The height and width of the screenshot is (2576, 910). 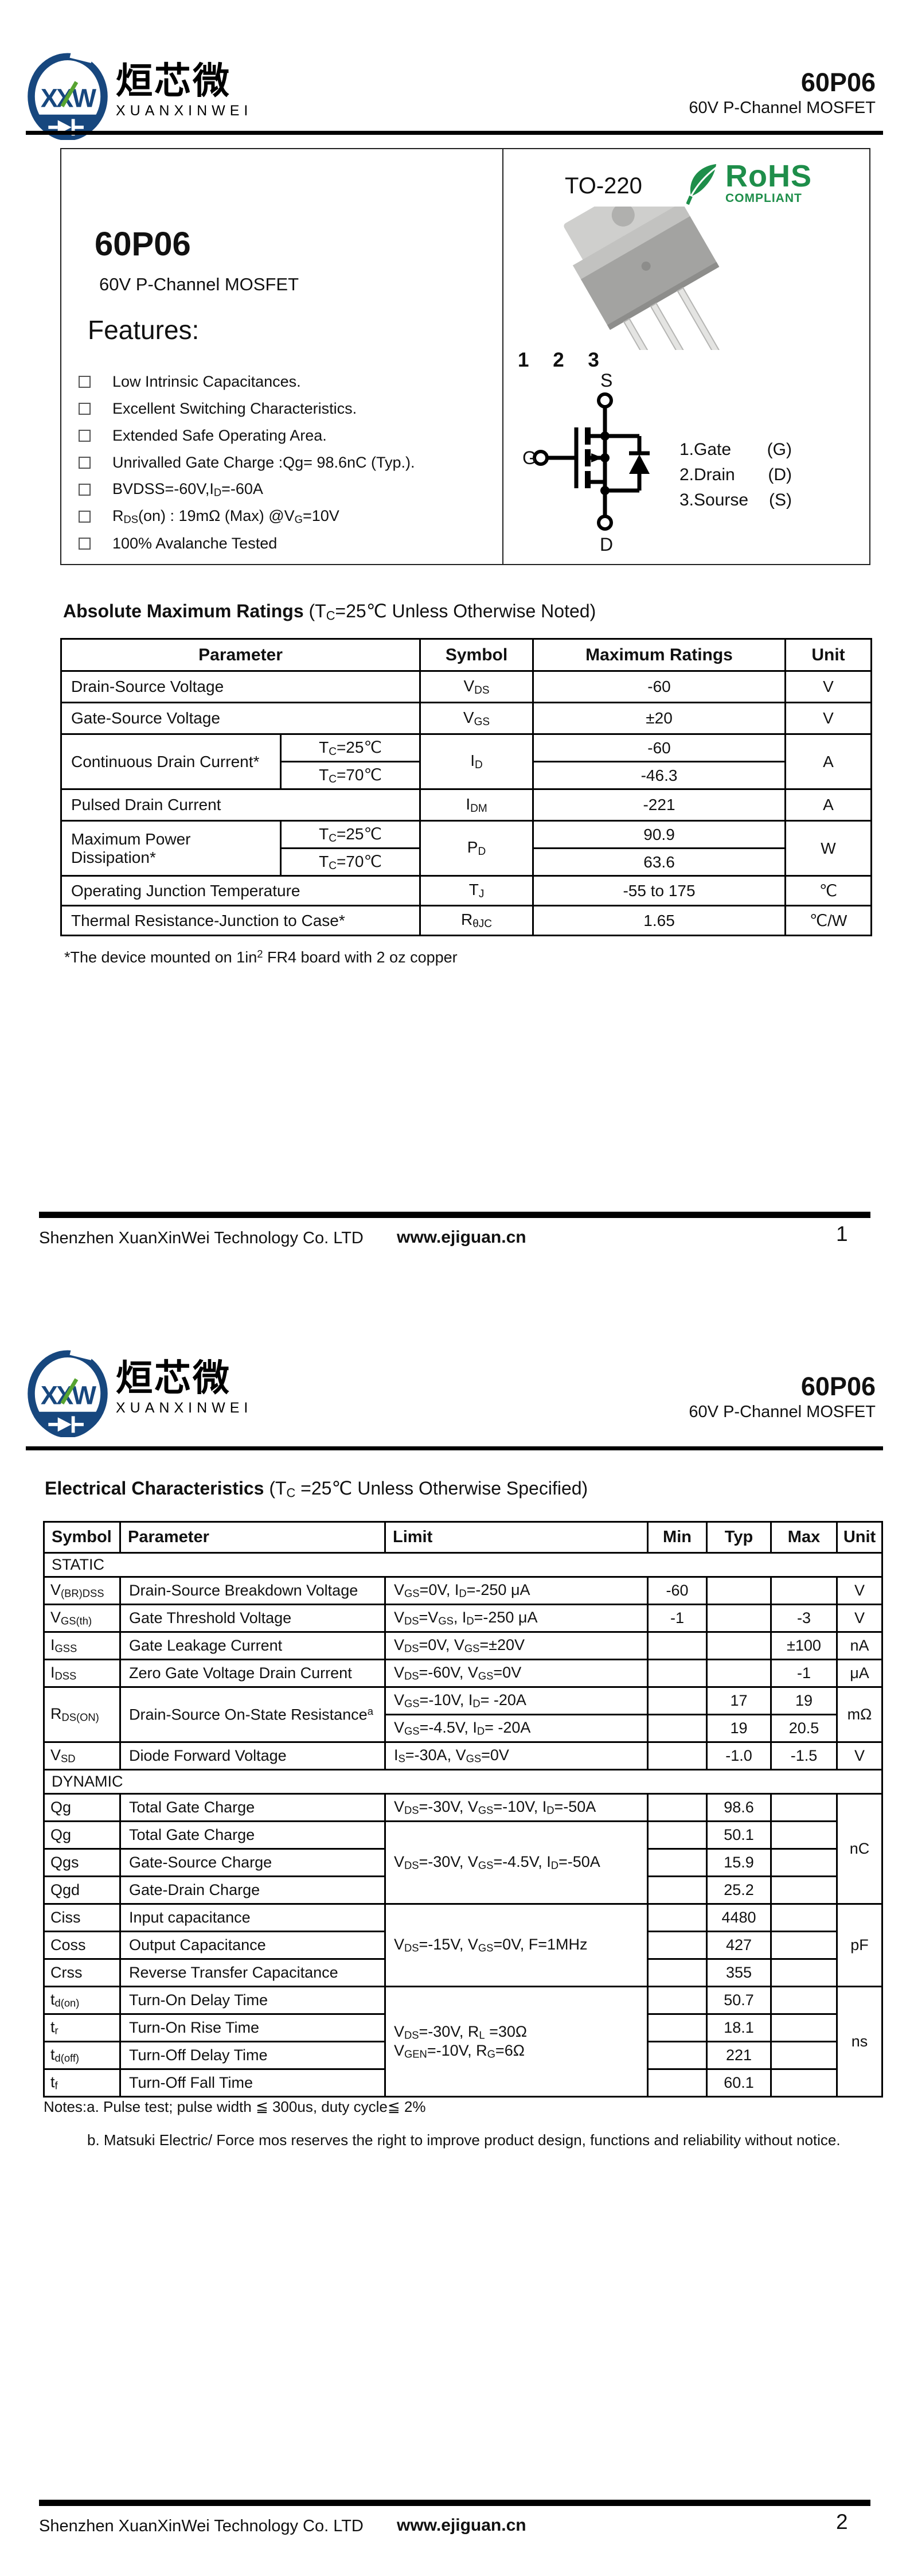 What do you see at coordinates (659, 862) in the screenshot?
I see `value-cell: 63.6` at bounding box center [659, 862].